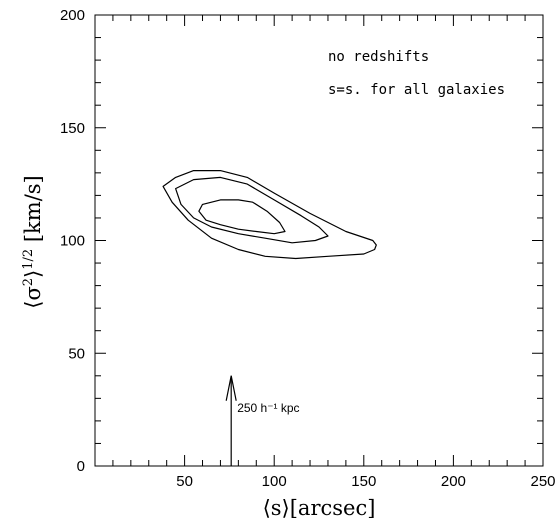  What do you see at coordinates (416, 90) in the screenshot?
I see `annotation-s-equal: s=s. for all galaxies` at bounding box center [416, 90].